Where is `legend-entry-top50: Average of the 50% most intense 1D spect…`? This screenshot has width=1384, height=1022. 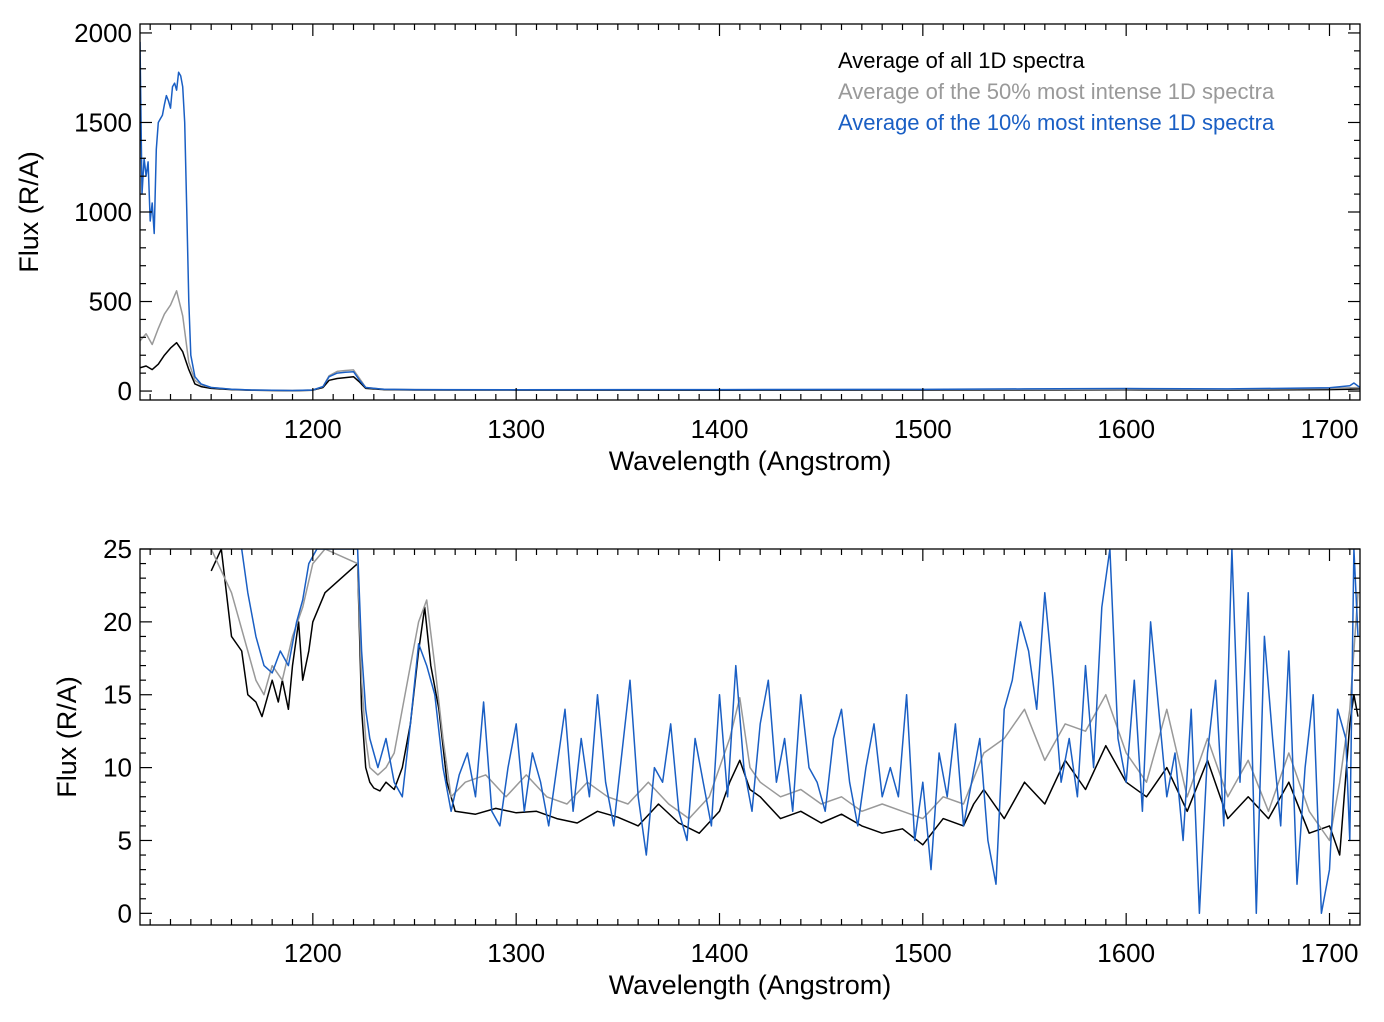 legend-entry-top50: Average of the 50% most intense 1D spect… is located at coordinates (1056, 91).